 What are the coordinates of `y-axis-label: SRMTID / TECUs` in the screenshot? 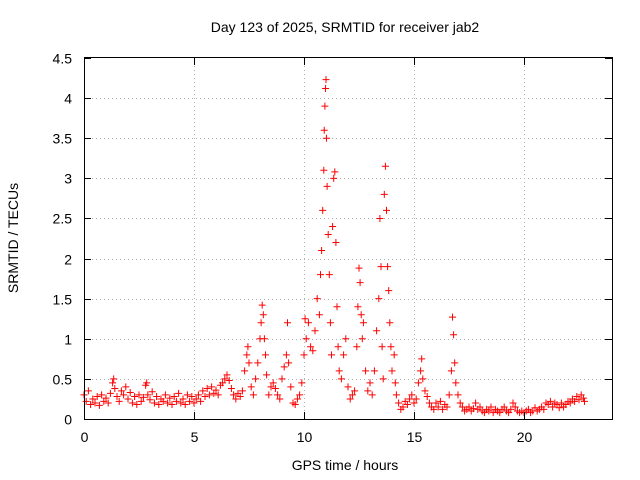 It's located at (13, 238).